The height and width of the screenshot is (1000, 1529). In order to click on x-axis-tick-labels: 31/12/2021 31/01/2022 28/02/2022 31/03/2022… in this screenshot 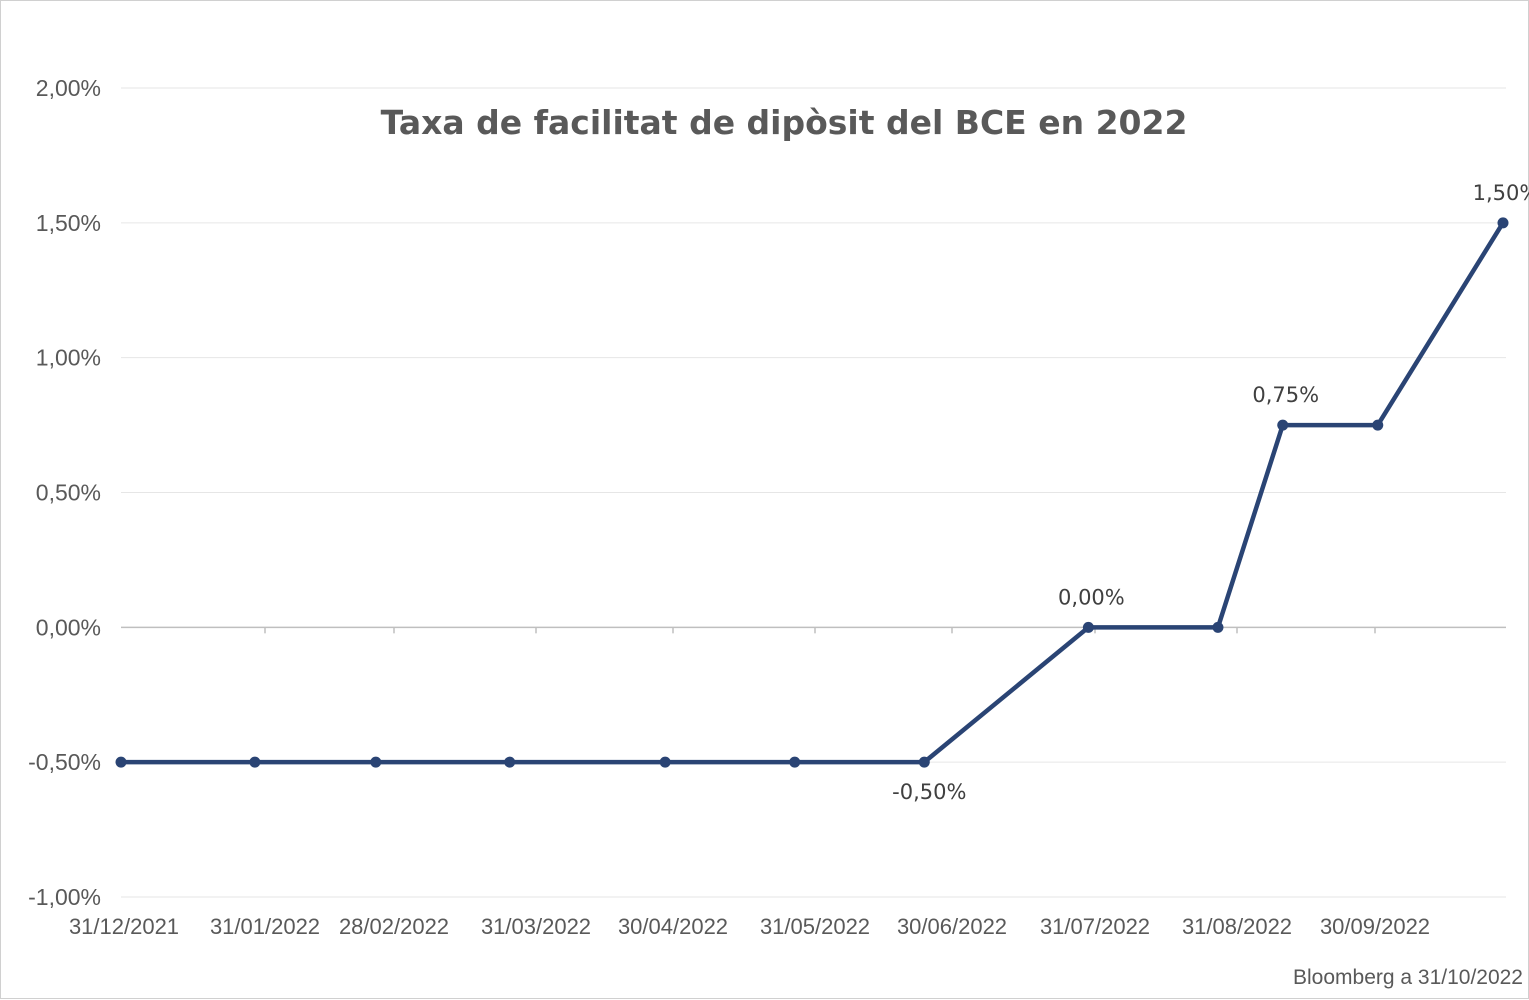, I will do `click(749, 926)`.